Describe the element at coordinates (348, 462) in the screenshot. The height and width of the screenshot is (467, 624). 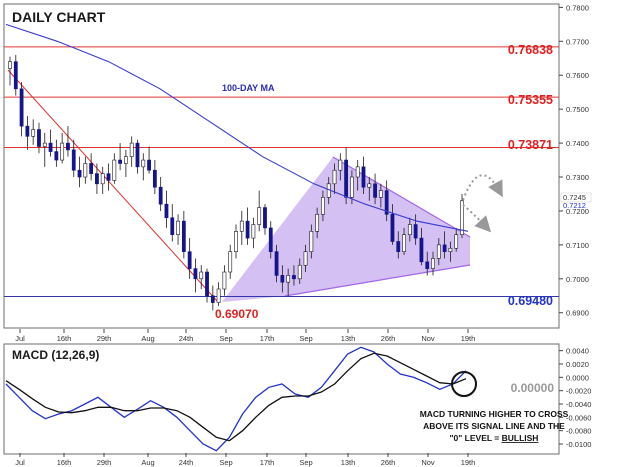
I see `macd-xtick-label-8: 13th` at that location.